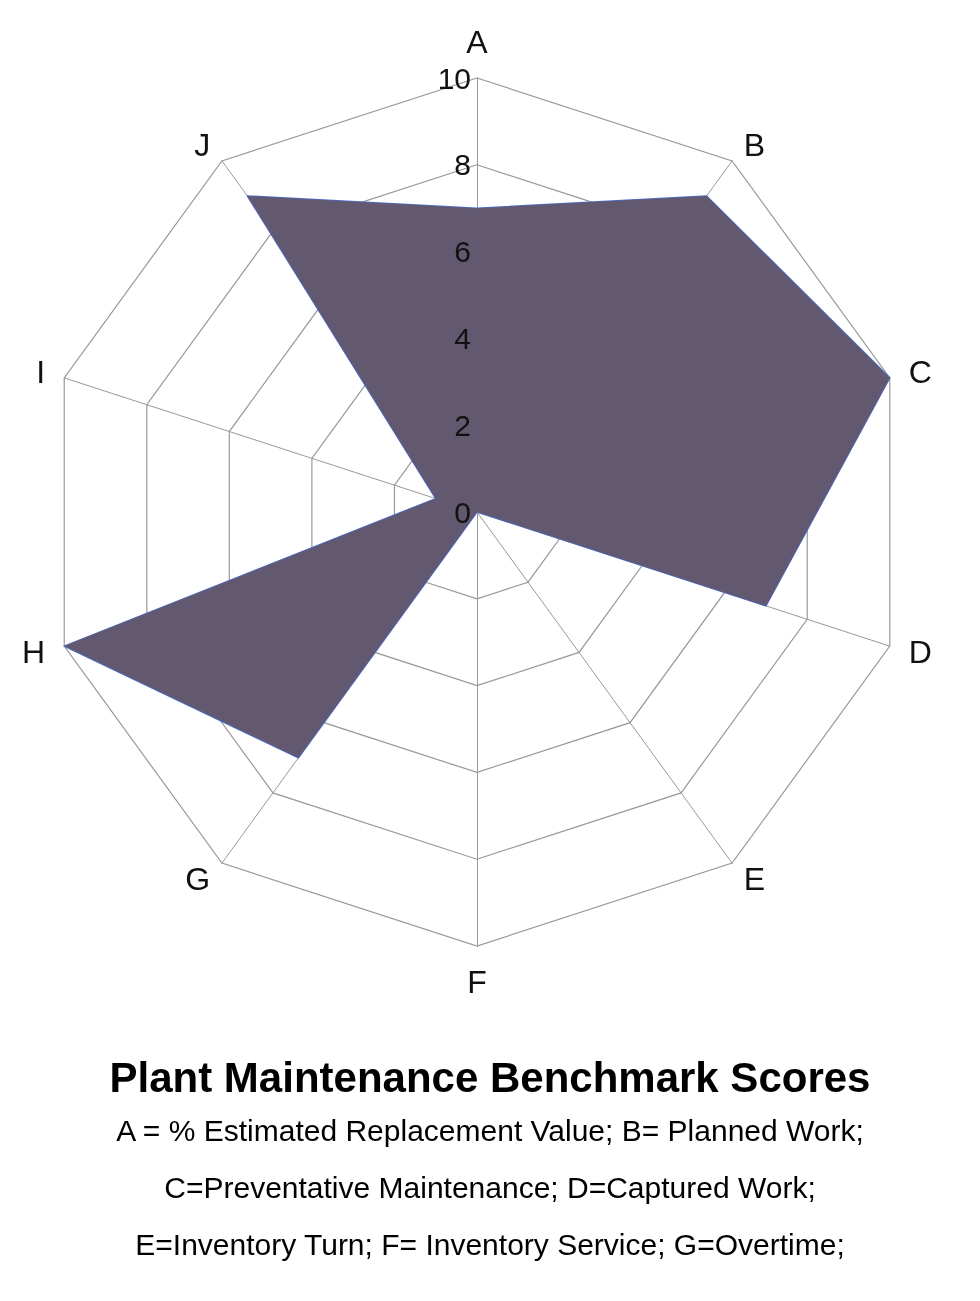  I want to click on text: C=Preventative Maintenance; D=Captured Work;, so click(490, 1188).